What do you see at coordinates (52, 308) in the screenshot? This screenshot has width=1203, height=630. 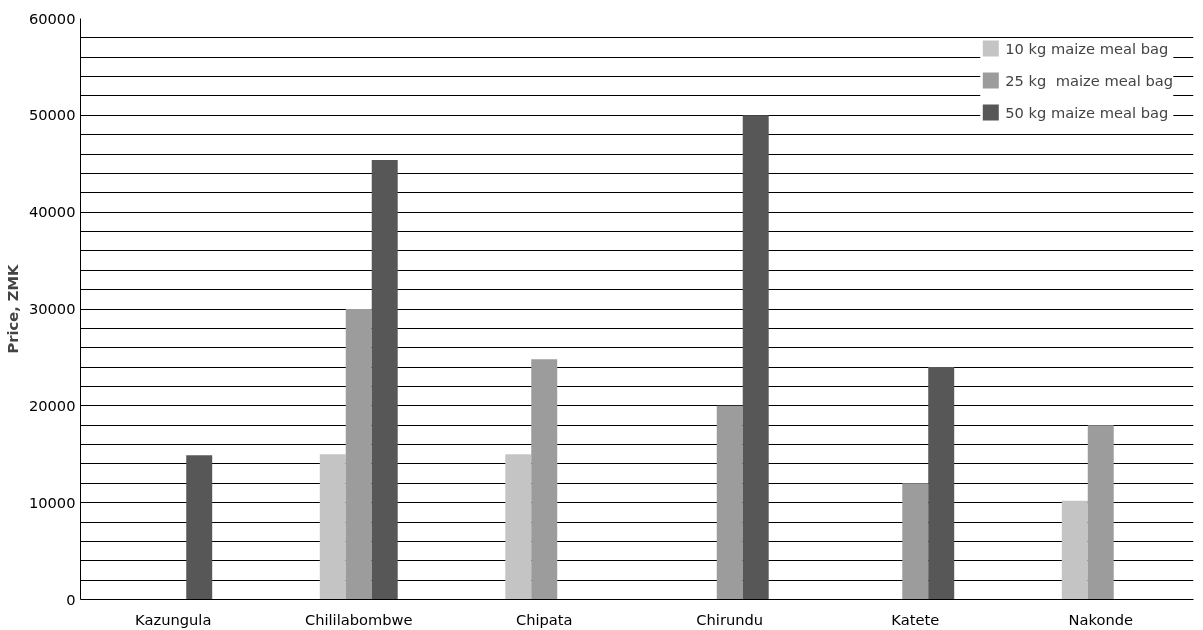 I see `y-tick-label: 30000` at bounding box center [52, 308].